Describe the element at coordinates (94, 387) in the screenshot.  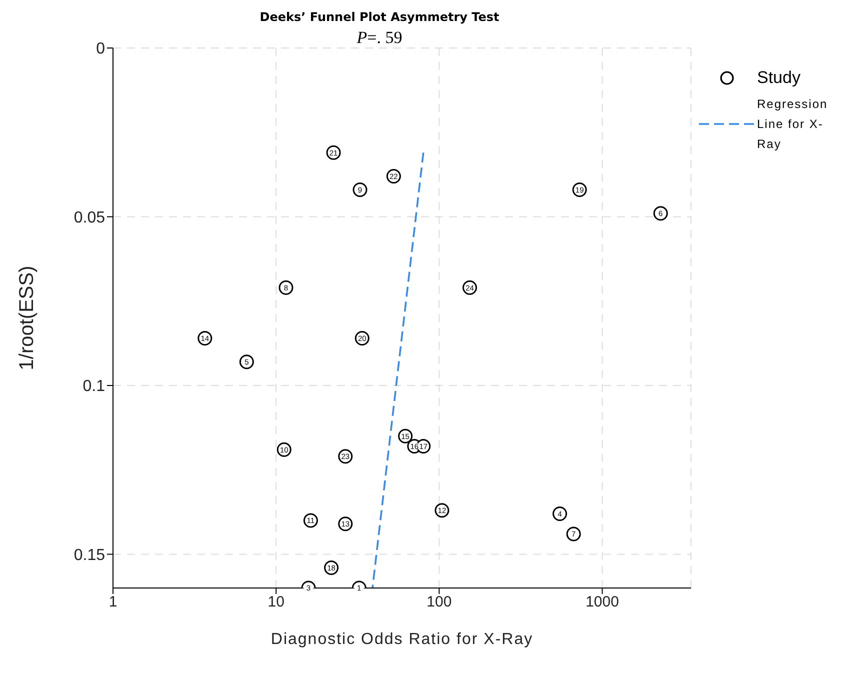
I see `y-tick-label: 0.1` at that location.